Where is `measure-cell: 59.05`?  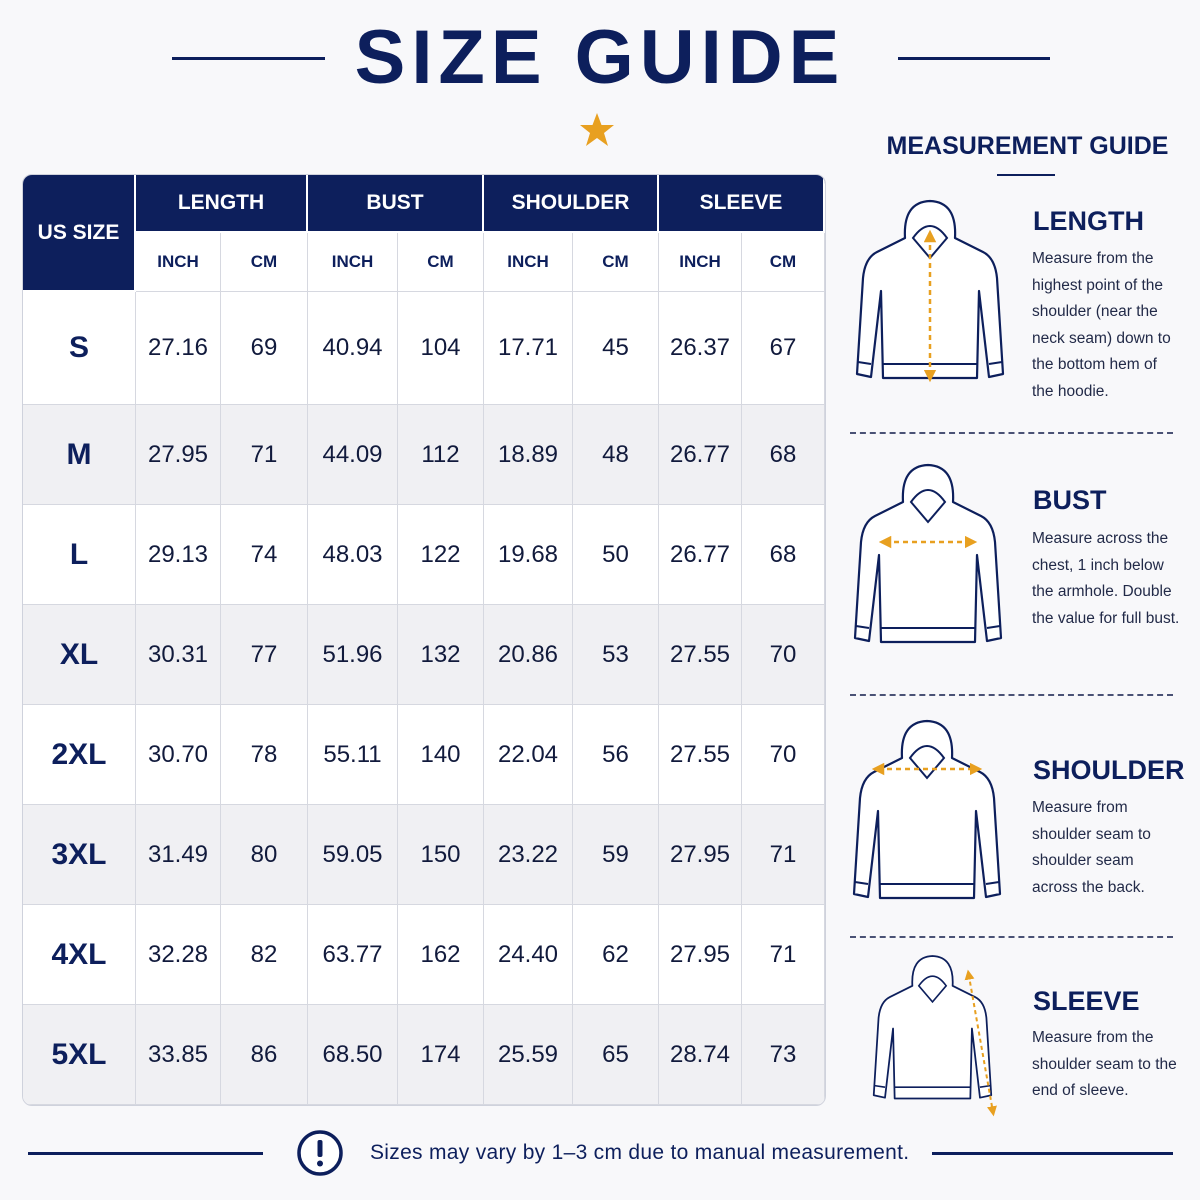 measure-cell: 59.05 is located at coordinates (353, 855).